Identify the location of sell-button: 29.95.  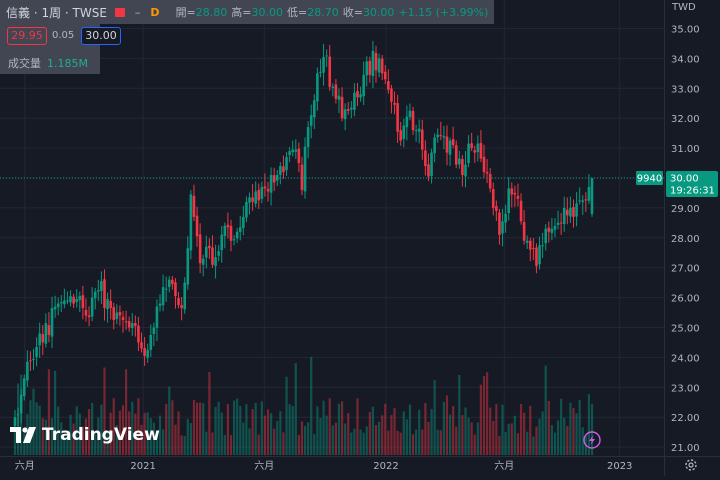
(27, 36).